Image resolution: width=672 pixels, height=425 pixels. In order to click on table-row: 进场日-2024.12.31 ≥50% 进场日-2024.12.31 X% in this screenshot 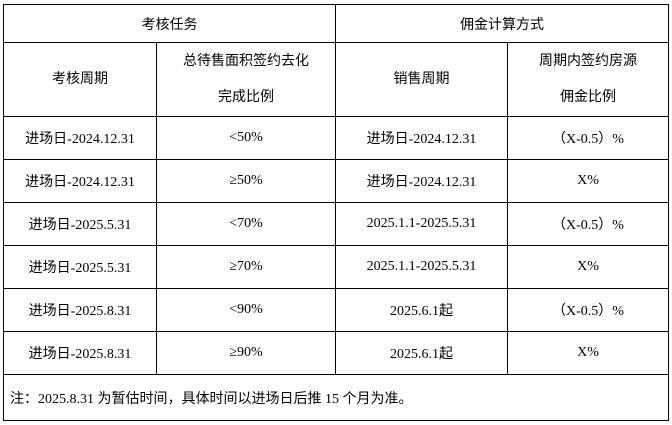, I will do `click(336, 181)`.